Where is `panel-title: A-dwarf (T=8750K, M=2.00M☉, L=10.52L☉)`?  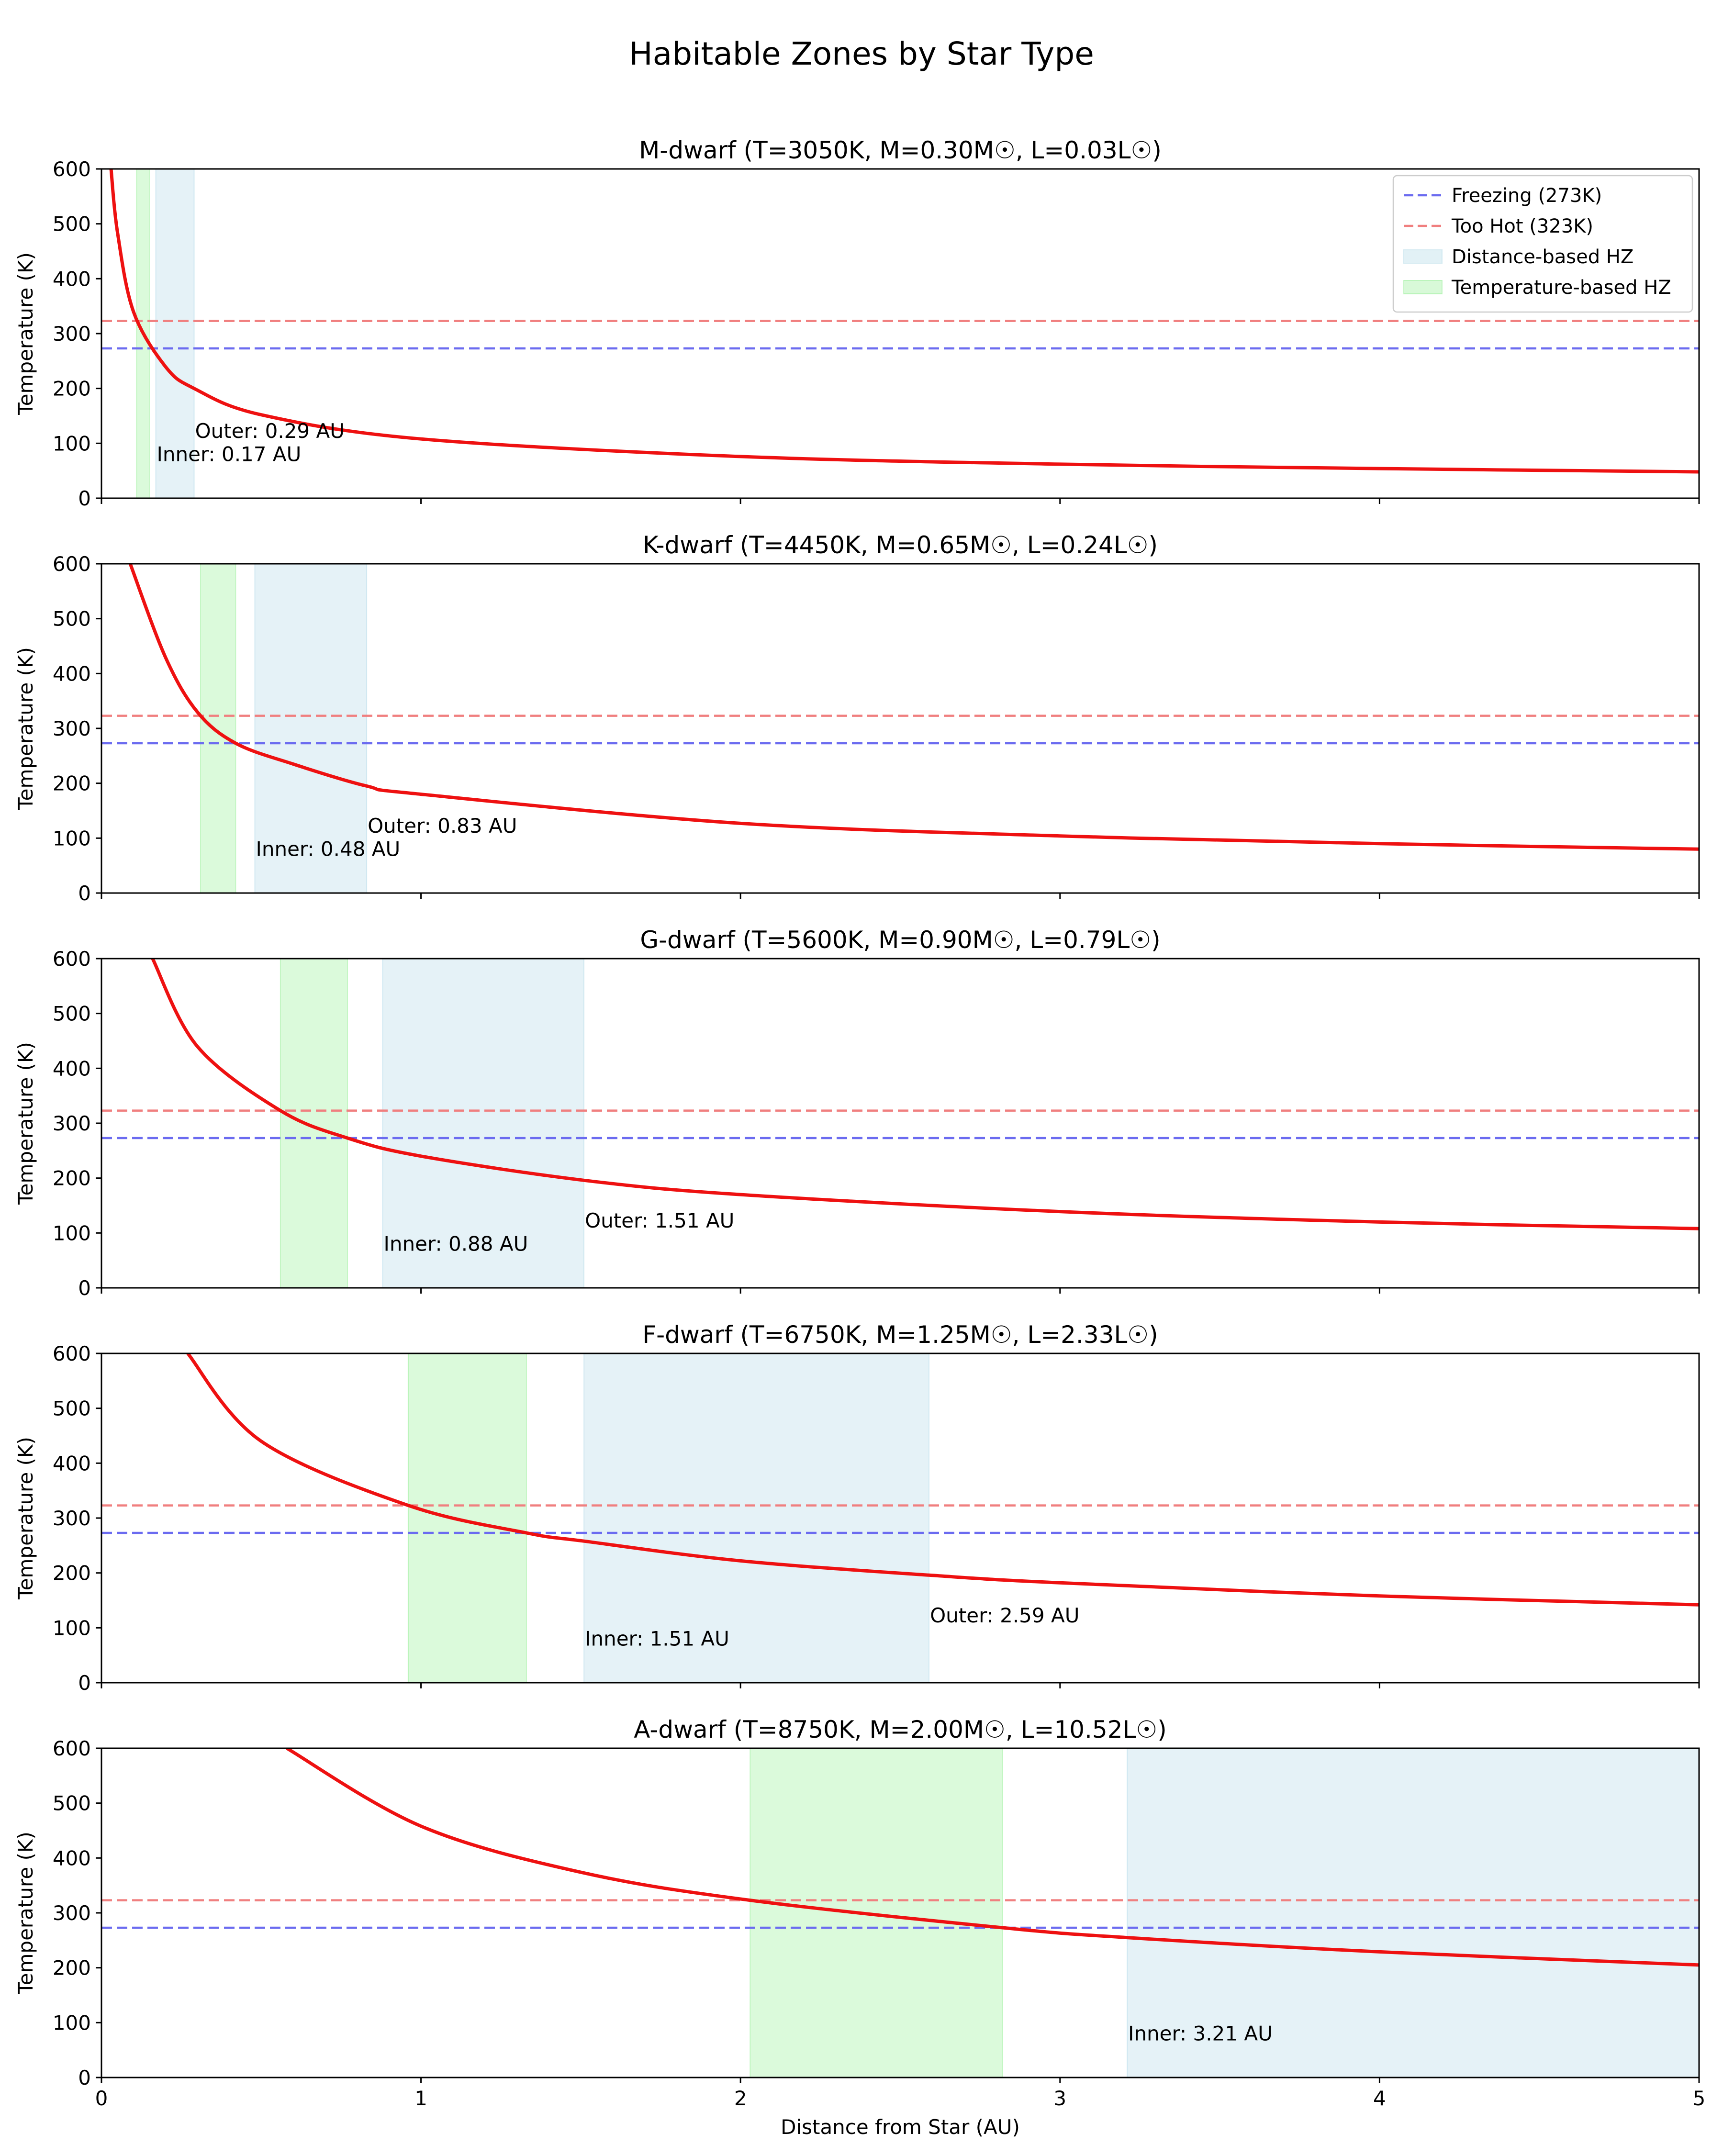
panel-title: A-dwarf (T=8750K, M=2.00M☉, L=10.52L☉) is located at coordinates (900, 1730).